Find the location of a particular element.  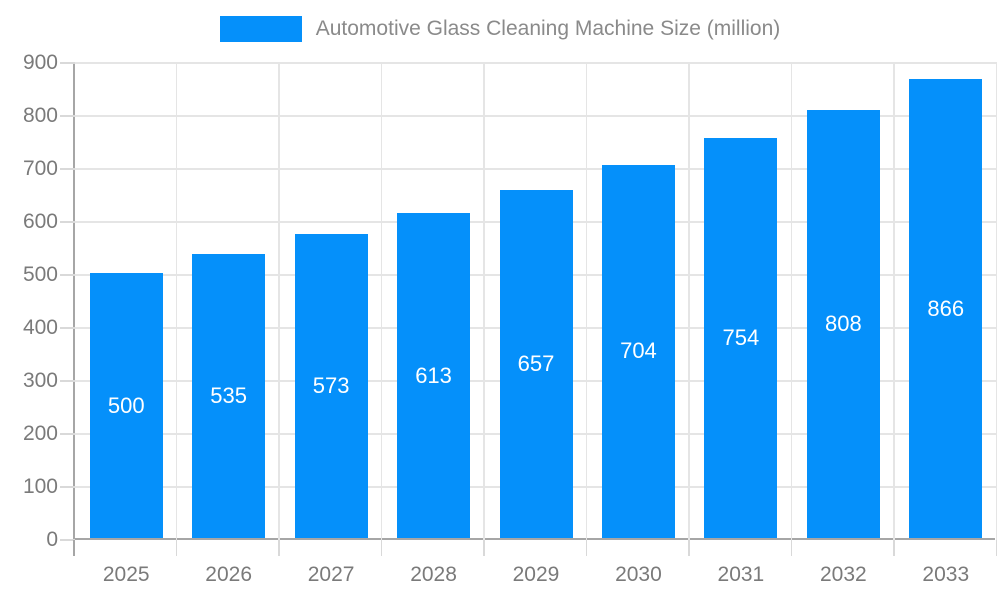

y-axis-label: 800 is located at coordinates (40, 115).